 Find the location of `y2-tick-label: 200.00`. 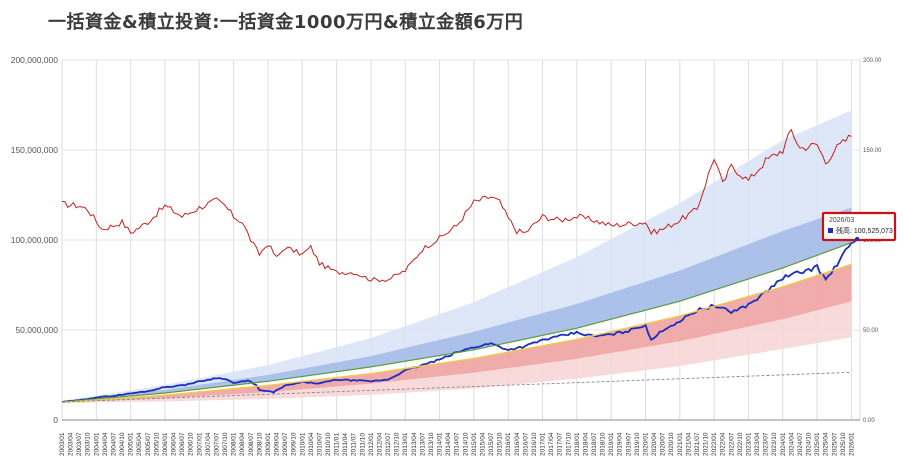

y2-tick-label: 200.00 is located at coordinates (872, 61).